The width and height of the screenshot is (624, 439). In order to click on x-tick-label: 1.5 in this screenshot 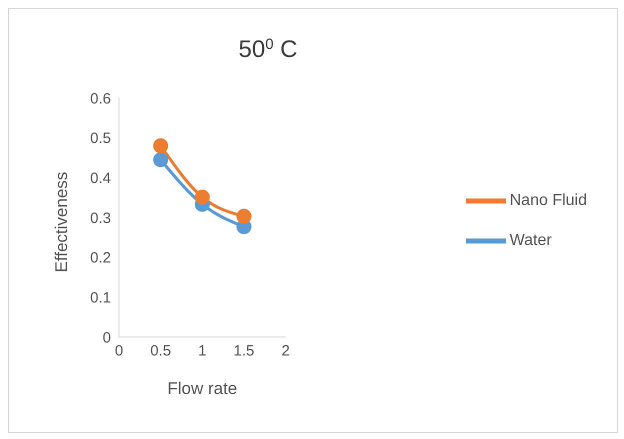, I will do `click(244, 351)`.